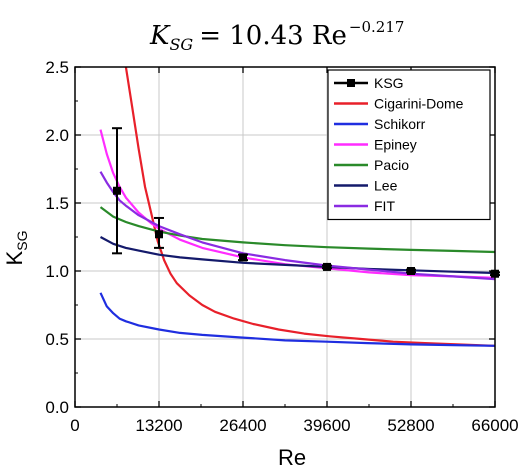 The image size is (526, 472). I want to click on x-tick-label: 0, so click(74, 425).